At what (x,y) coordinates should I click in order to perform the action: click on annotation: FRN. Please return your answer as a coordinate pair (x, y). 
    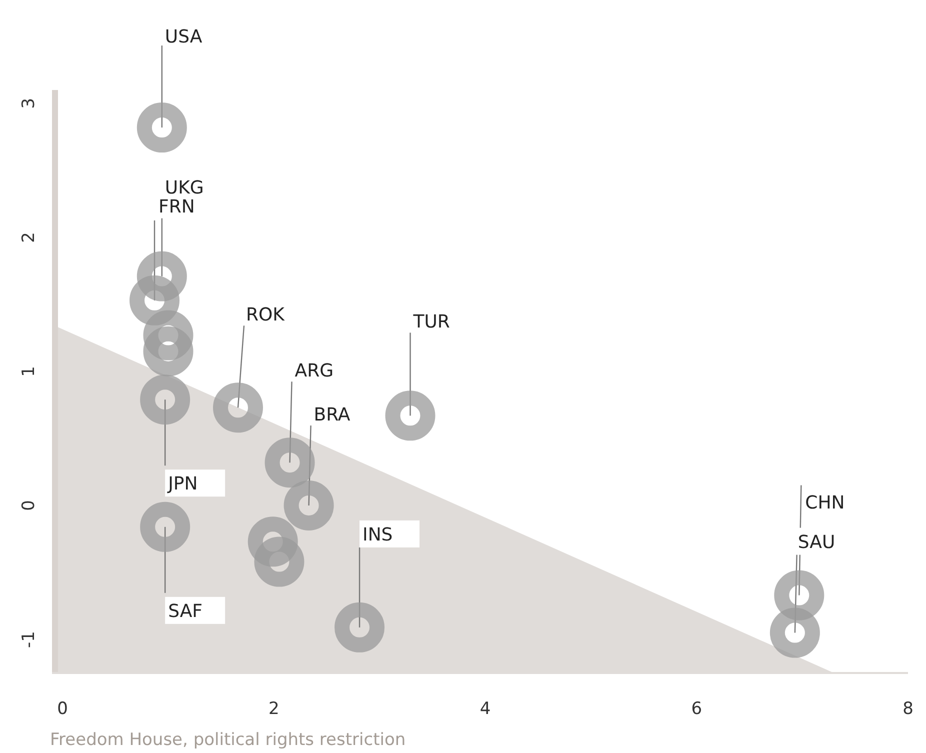
    Looking at the image, I should click on (176, 207).